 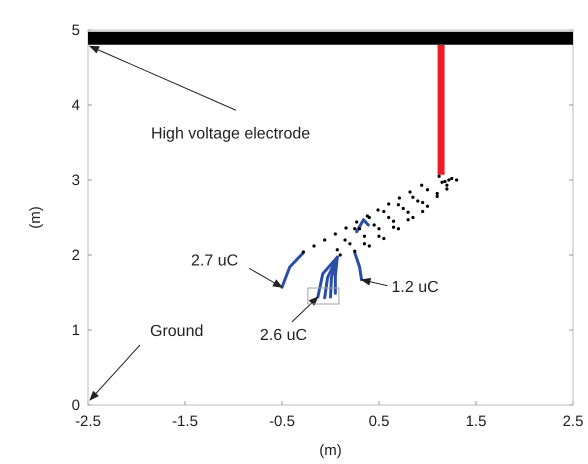 I want to click on x-tick-label: -2.5, so click(x=88, y=421).